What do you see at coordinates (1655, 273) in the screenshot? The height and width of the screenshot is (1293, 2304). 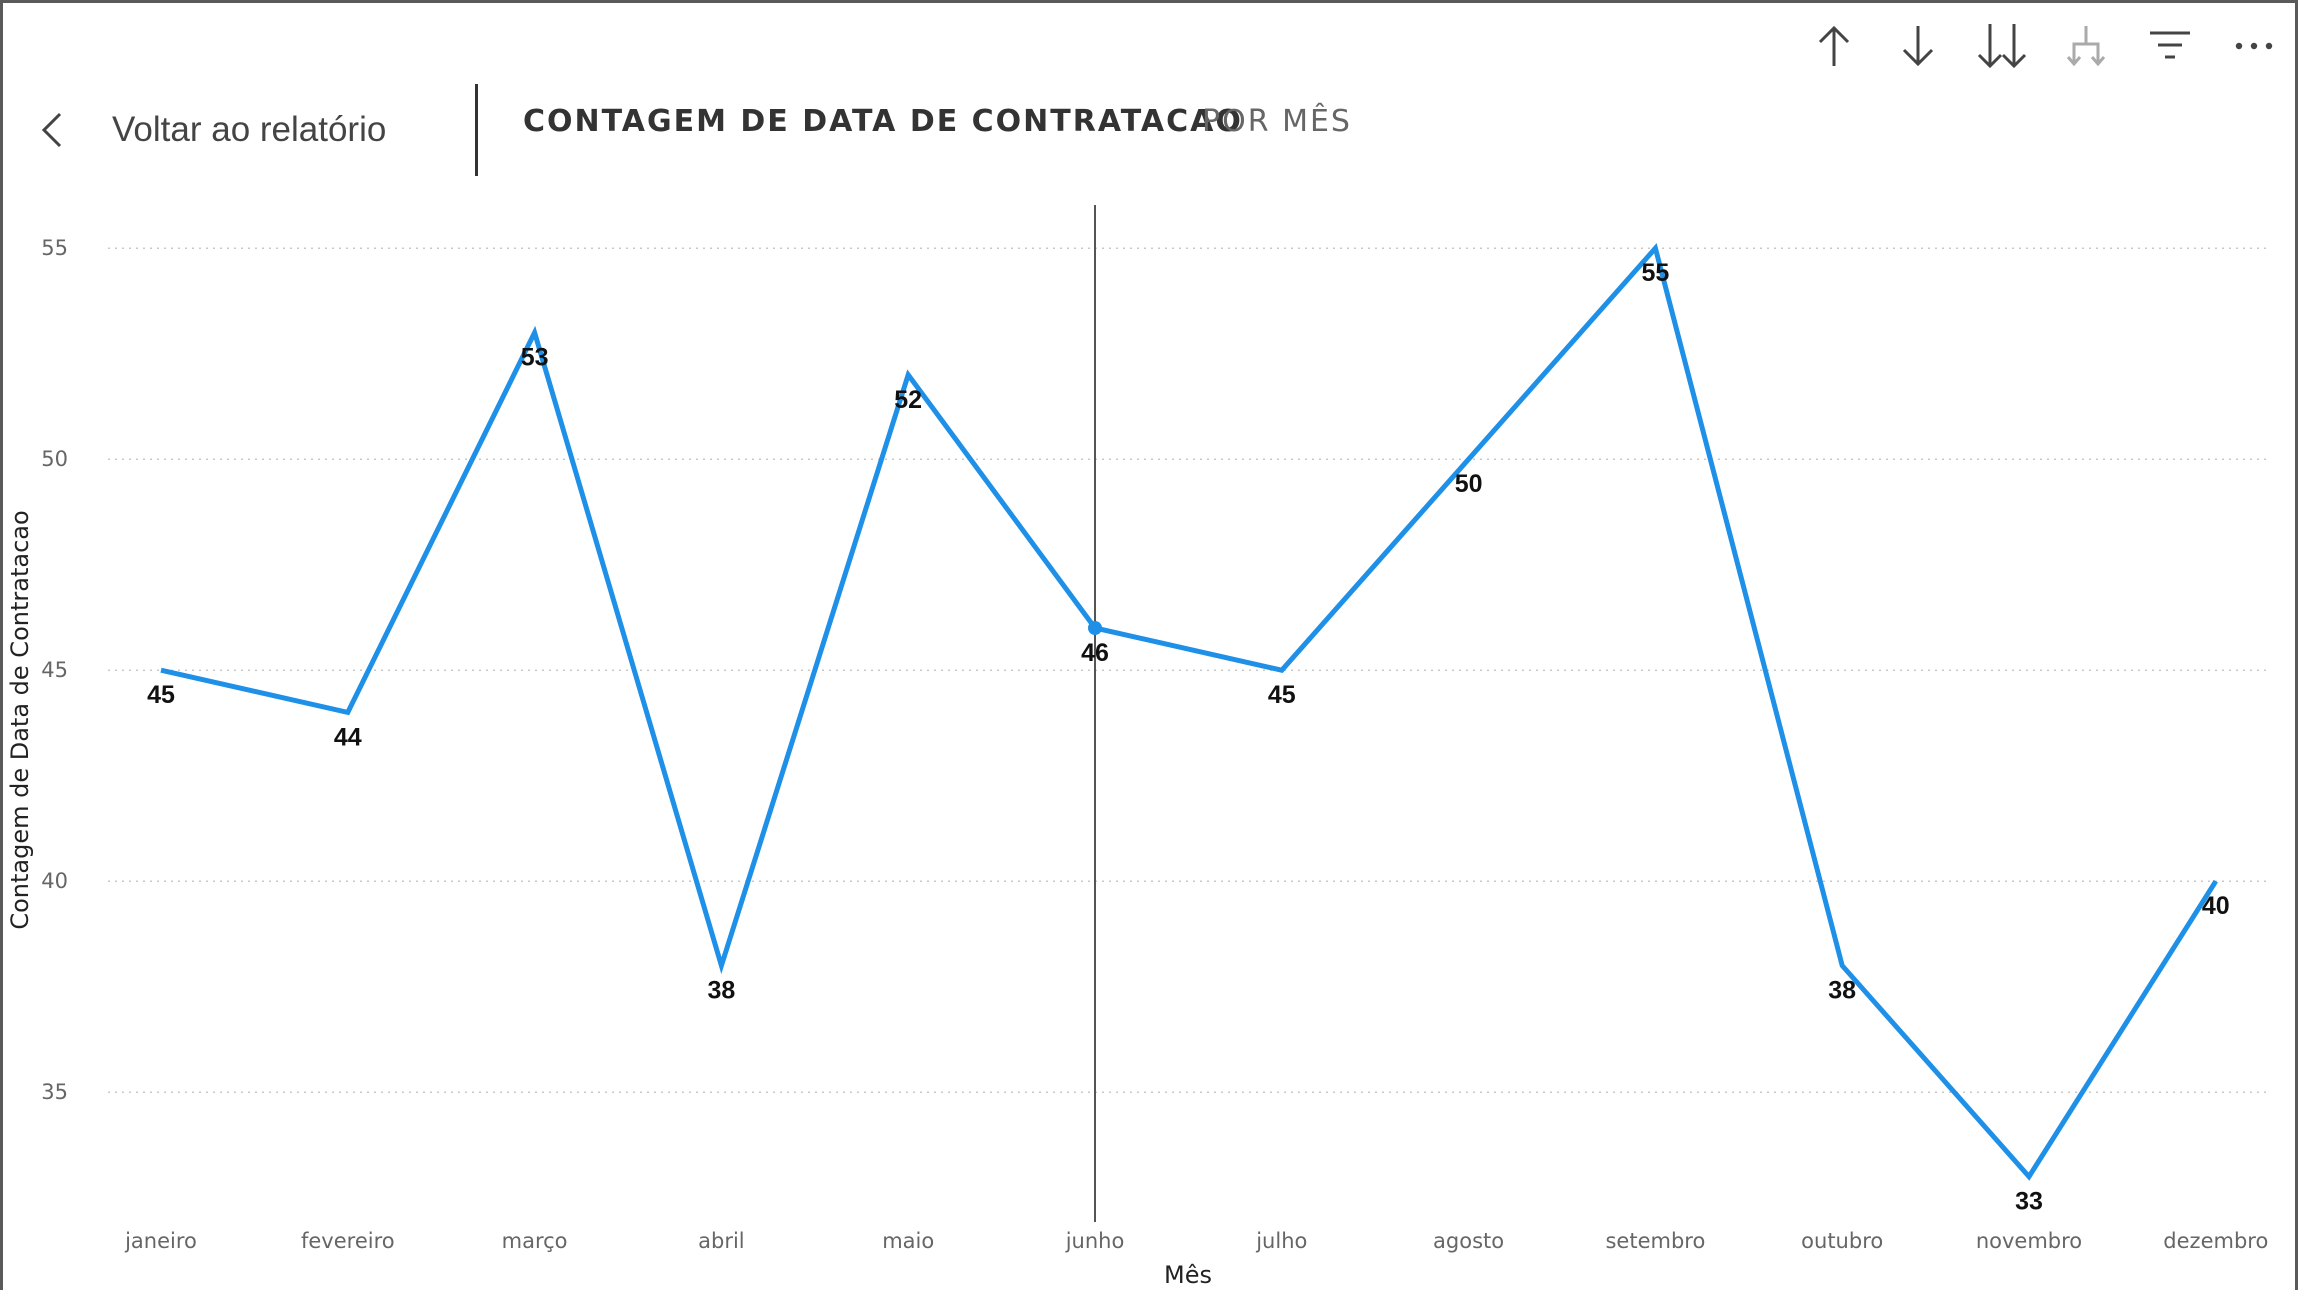 I see `data-label: 55` at bounding box center [1655, 273].